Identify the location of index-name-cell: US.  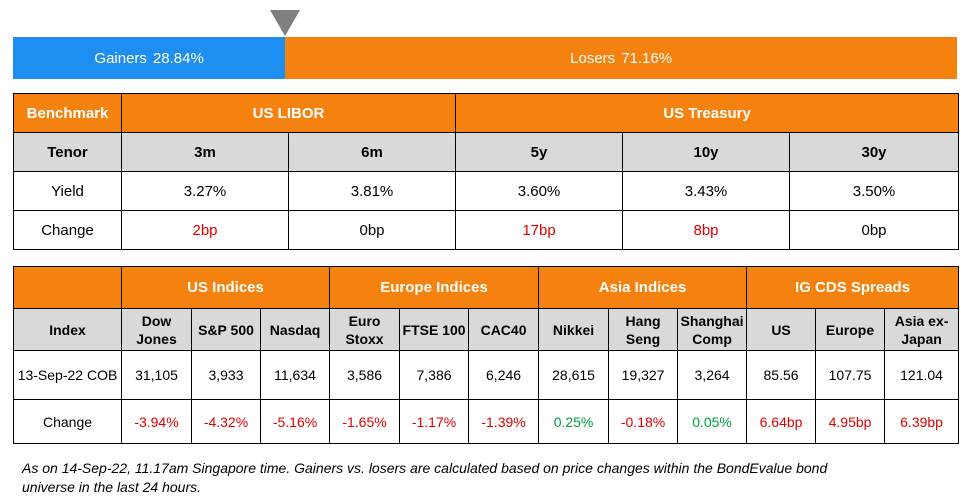
(781, 329).